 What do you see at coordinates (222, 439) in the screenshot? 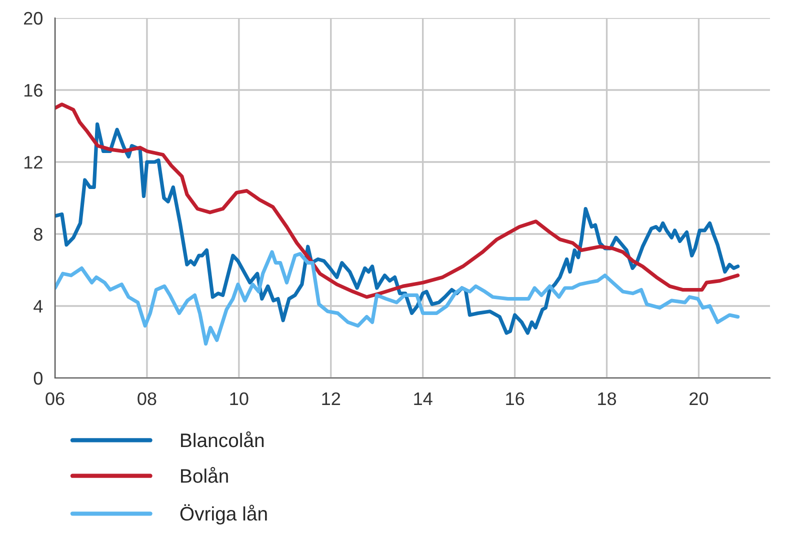
I see `legend-label: Blancolån` at bounding box center [222, 439].